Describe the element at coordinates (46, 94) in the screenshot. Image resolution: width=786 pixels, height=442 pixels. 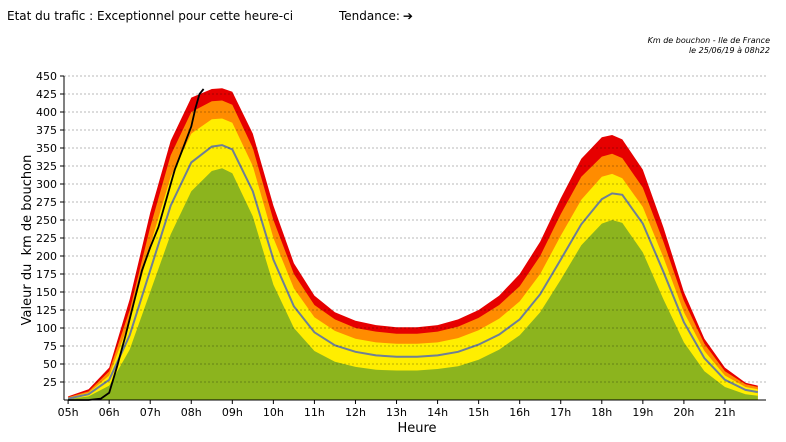
I see `y-tick-label: 425` at that location.